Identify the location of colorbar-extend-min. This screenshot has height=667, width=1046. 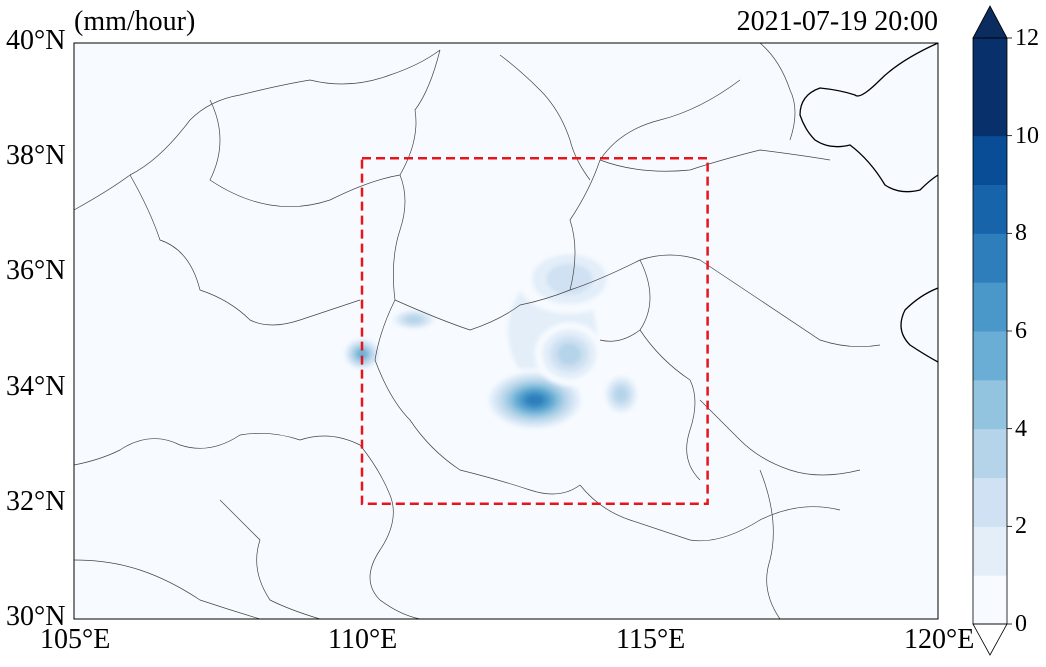
(990, 639).